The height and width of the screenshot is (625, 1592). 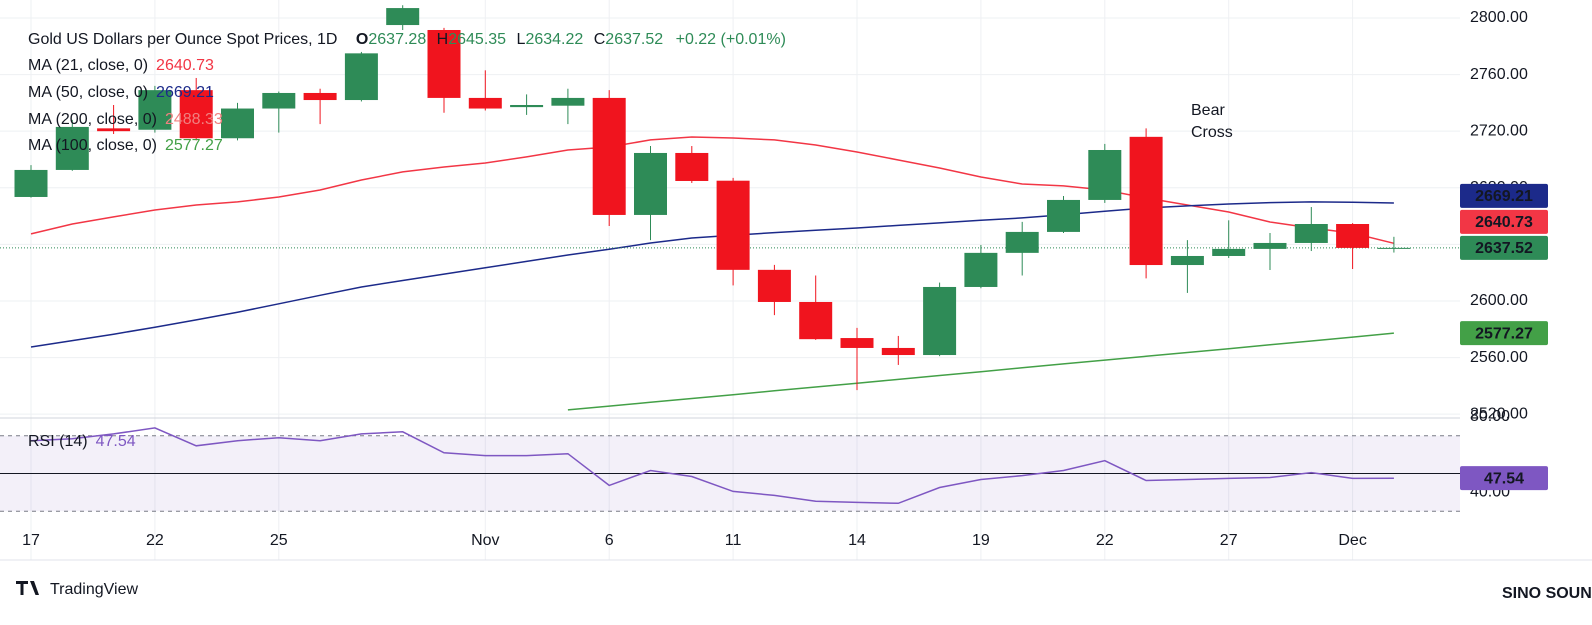 What do you see at coordinates (1499, 357) in the screenshot?
I see `y-tick-label: 2560.00` at bounding box center [1499, 357].